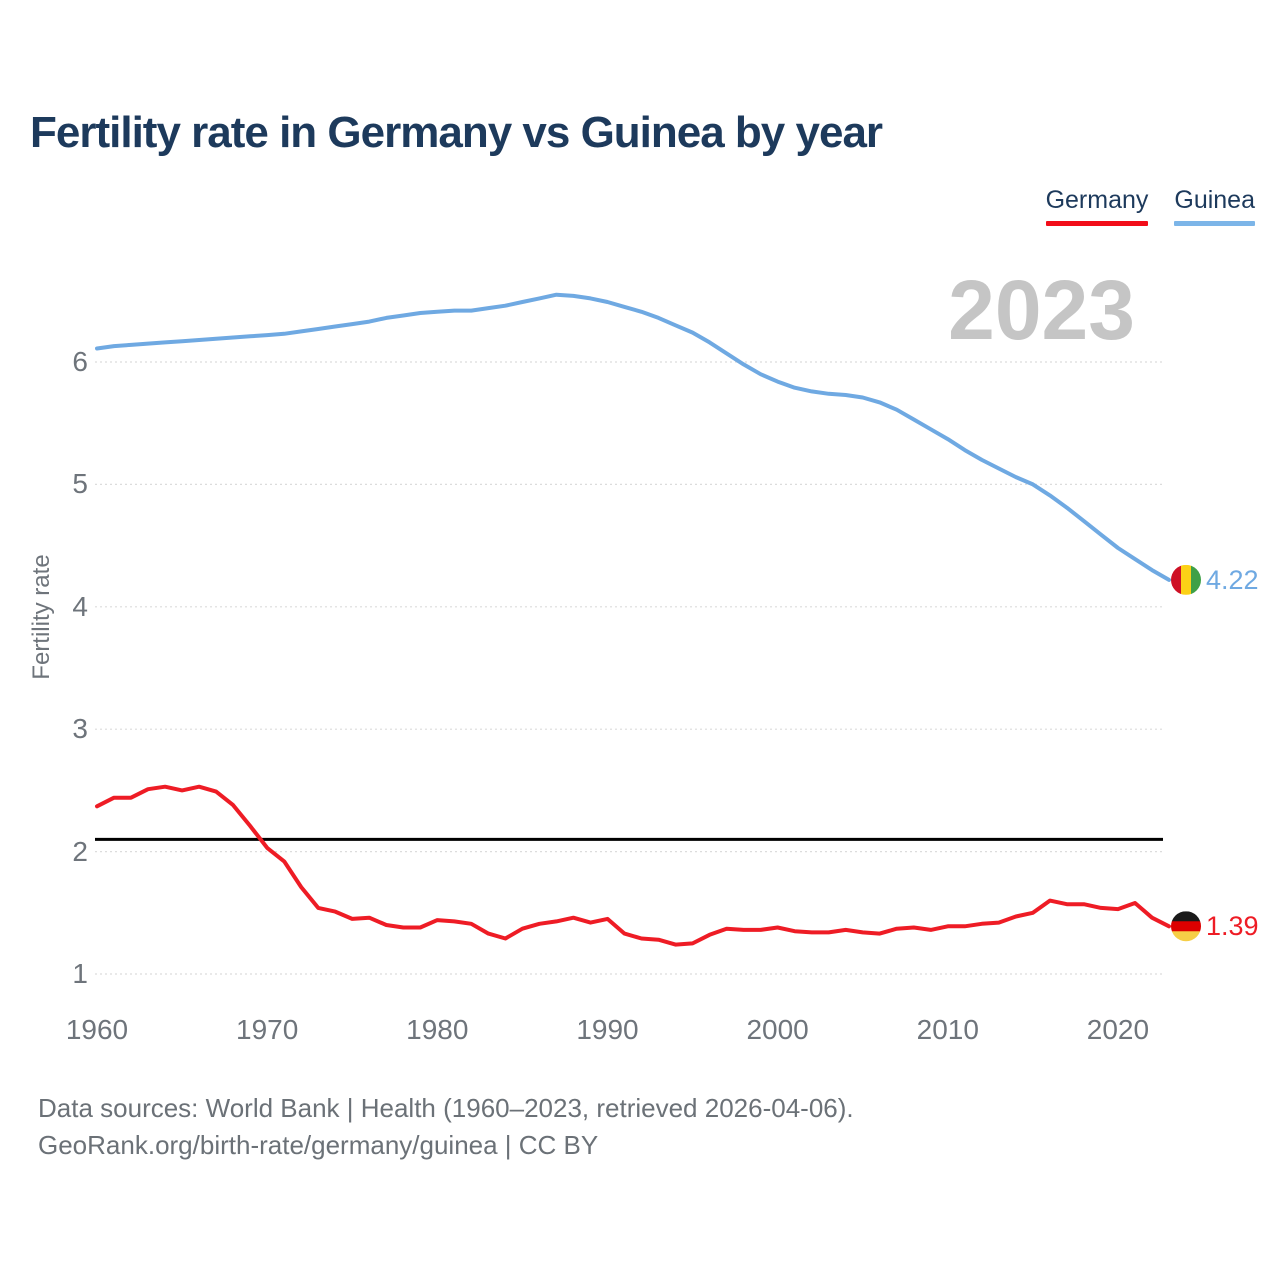 The width and height of the screenshot is (1280, 1280). I want to click on end-value-germany: 1.39, so click(1232, 926).